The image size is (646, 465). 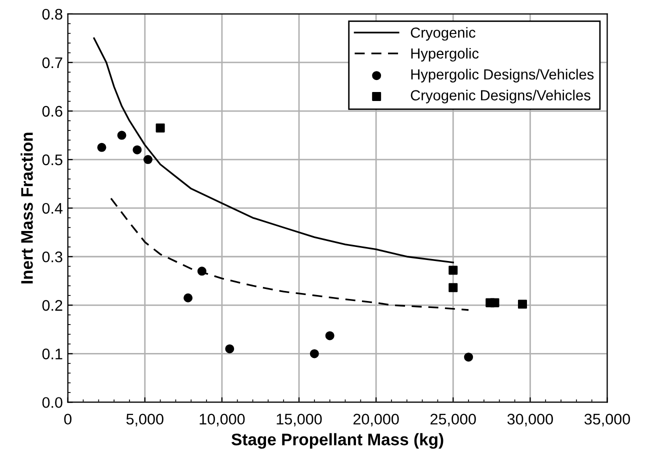 I want to click on legend-label: Hypergolic, so click(x=445, y=55).